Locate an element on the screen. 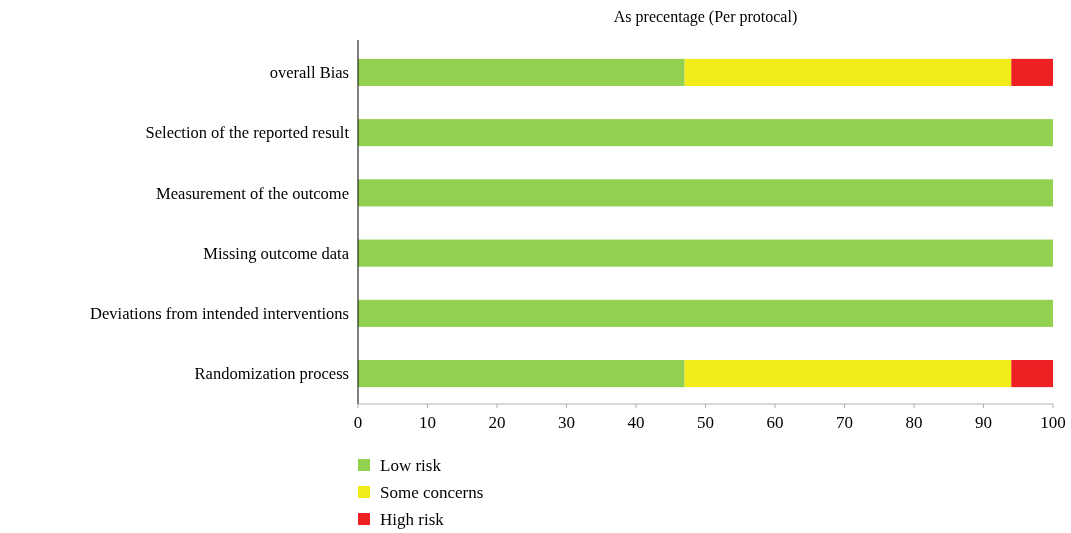 The image size is (1071, 533). y-tick-label: Measurement of the outcome is located at coordinates (252, 193).